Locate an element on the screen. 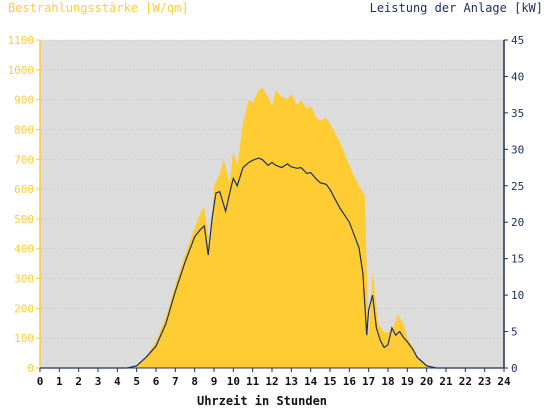  title-left: Bestrahlungsstärke [W/qm] is located at coordinates (98, 8).